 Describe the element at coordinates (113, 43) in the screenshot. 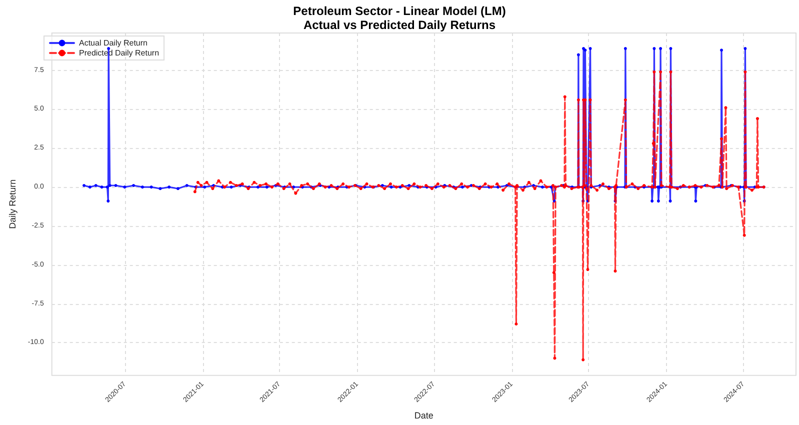

I see `legend-label: Actual Daily Return` at that location.